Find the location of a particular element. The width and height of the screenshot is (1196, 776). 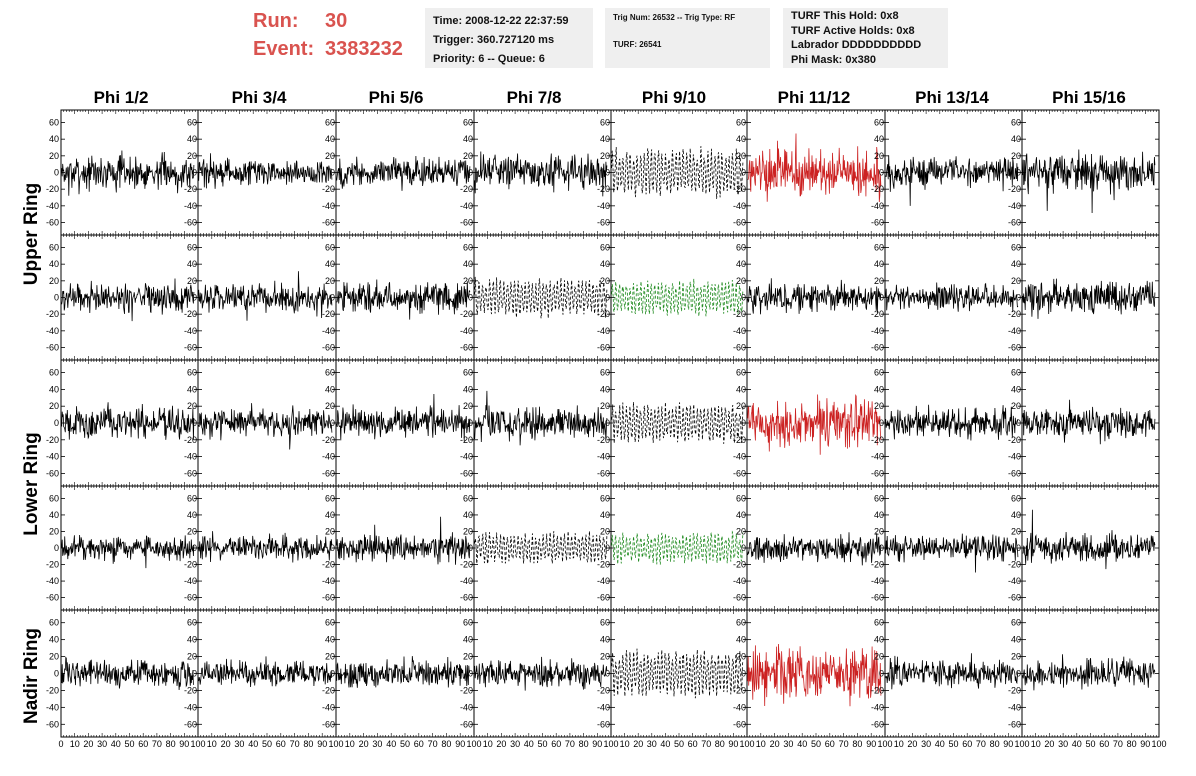

x-tick-label: 100 is located at coordinates (884, 744).